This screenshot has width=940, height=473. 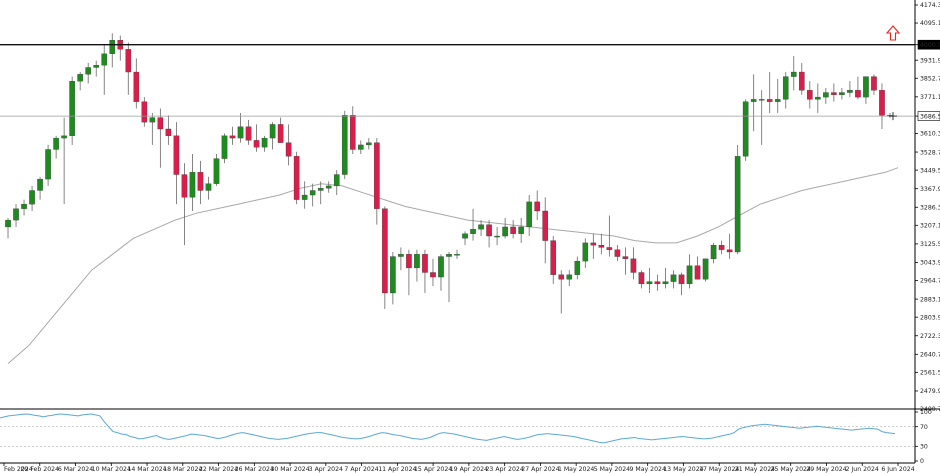 I want to click on y-tick-label: 3286.30, so click(x=930, y=207).